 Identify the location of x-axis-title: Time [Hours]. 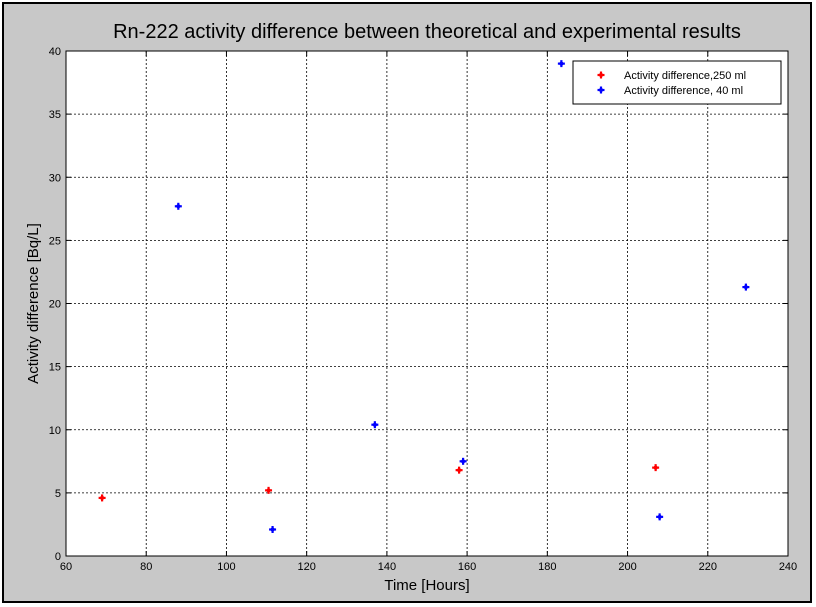
(426, 585).